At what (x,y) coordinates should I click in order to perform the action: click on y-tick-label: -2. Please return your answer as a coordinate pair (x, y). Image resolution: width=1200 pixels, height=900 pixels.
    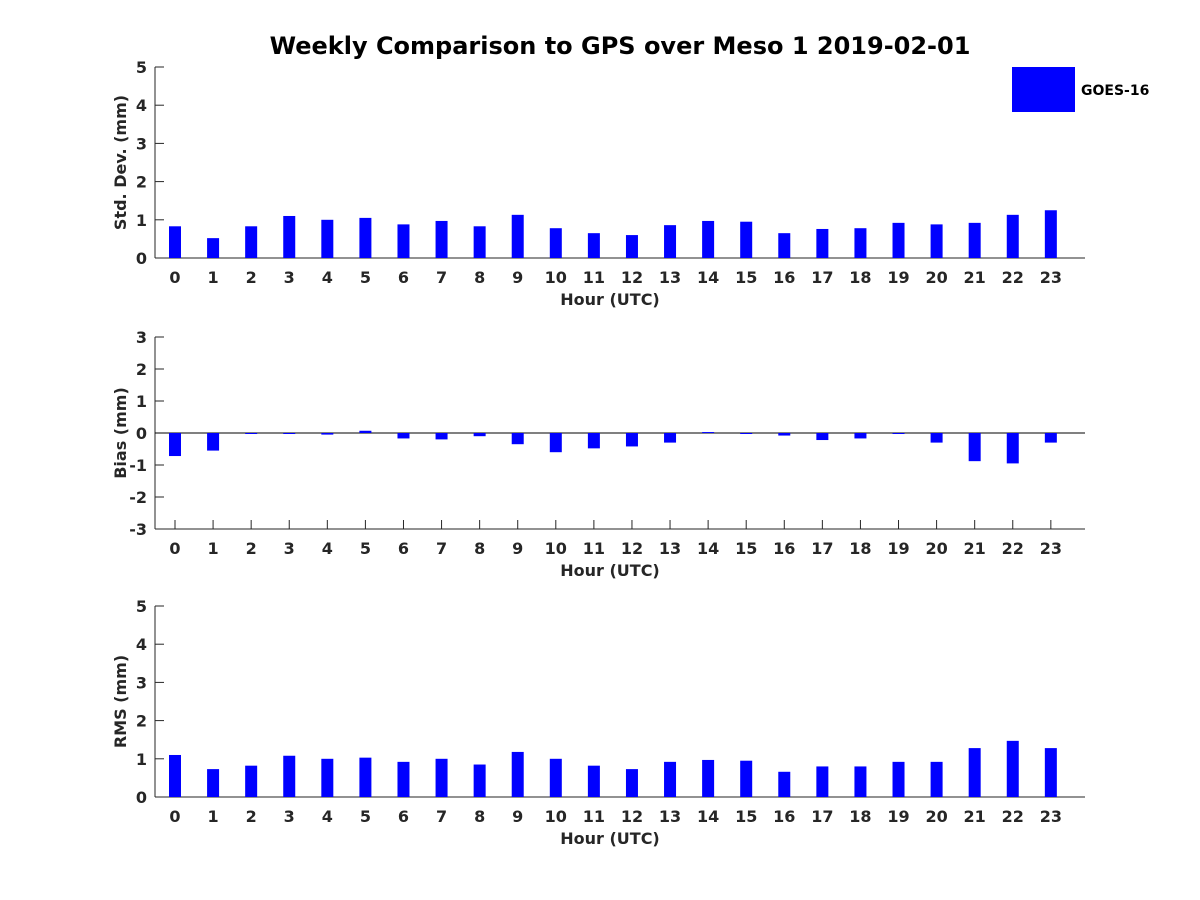
    Looking at the image, I should click on (138, 497).